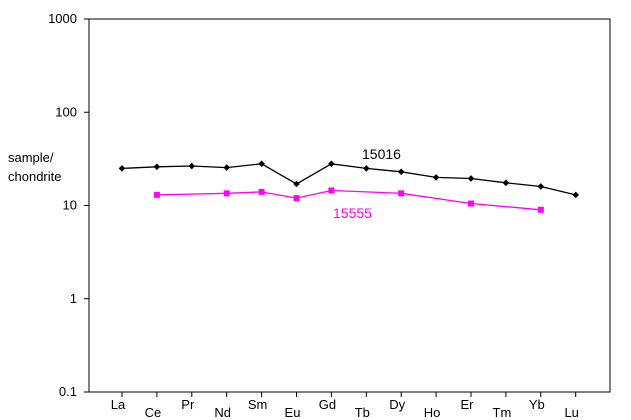 This screenshot has height=420, width=631. I want to click on x-tick-label: Pr, so click(188, 404).